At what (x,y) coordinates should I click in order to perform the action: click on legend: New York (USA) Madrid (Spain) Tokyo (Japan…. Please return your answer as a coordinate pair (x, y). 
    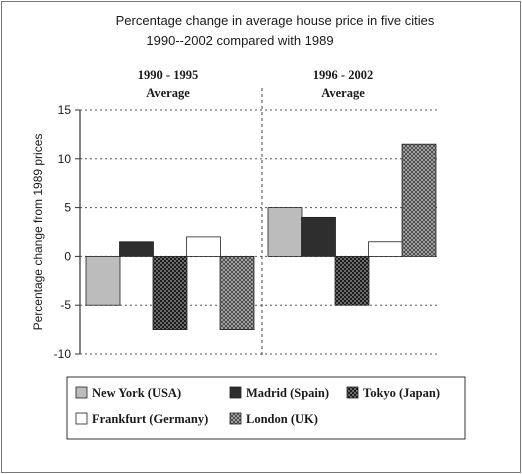
    Looking at the image, I should click on (257, 406).